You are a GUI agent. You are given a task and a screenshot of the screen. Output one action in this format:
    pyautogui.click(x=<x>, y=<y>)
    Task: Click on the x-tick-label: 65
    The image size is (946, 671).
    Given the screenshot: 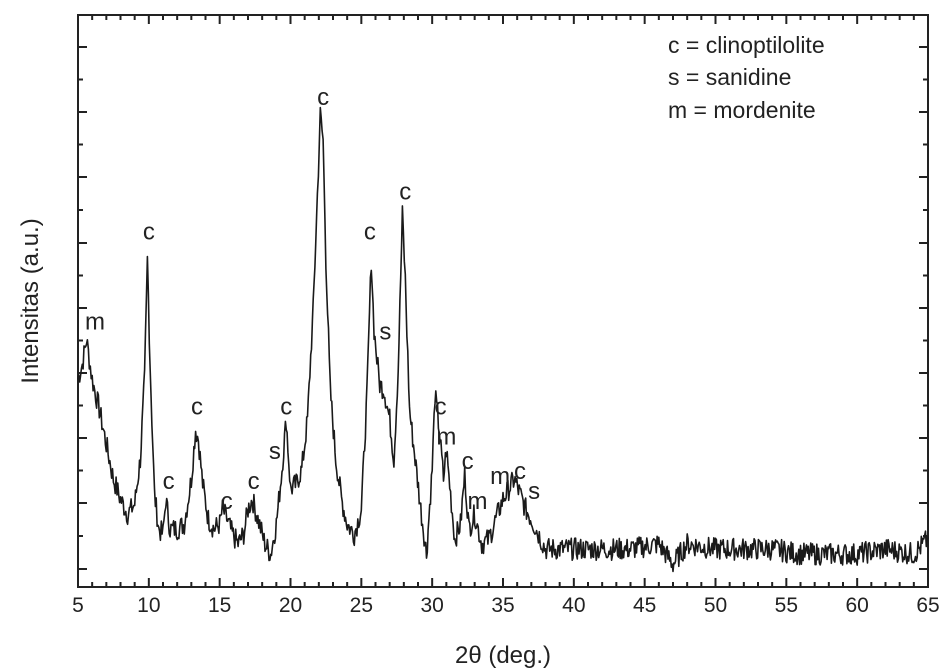 What is the action you would take?
    pyautogui.click(x=927, y=605)
    